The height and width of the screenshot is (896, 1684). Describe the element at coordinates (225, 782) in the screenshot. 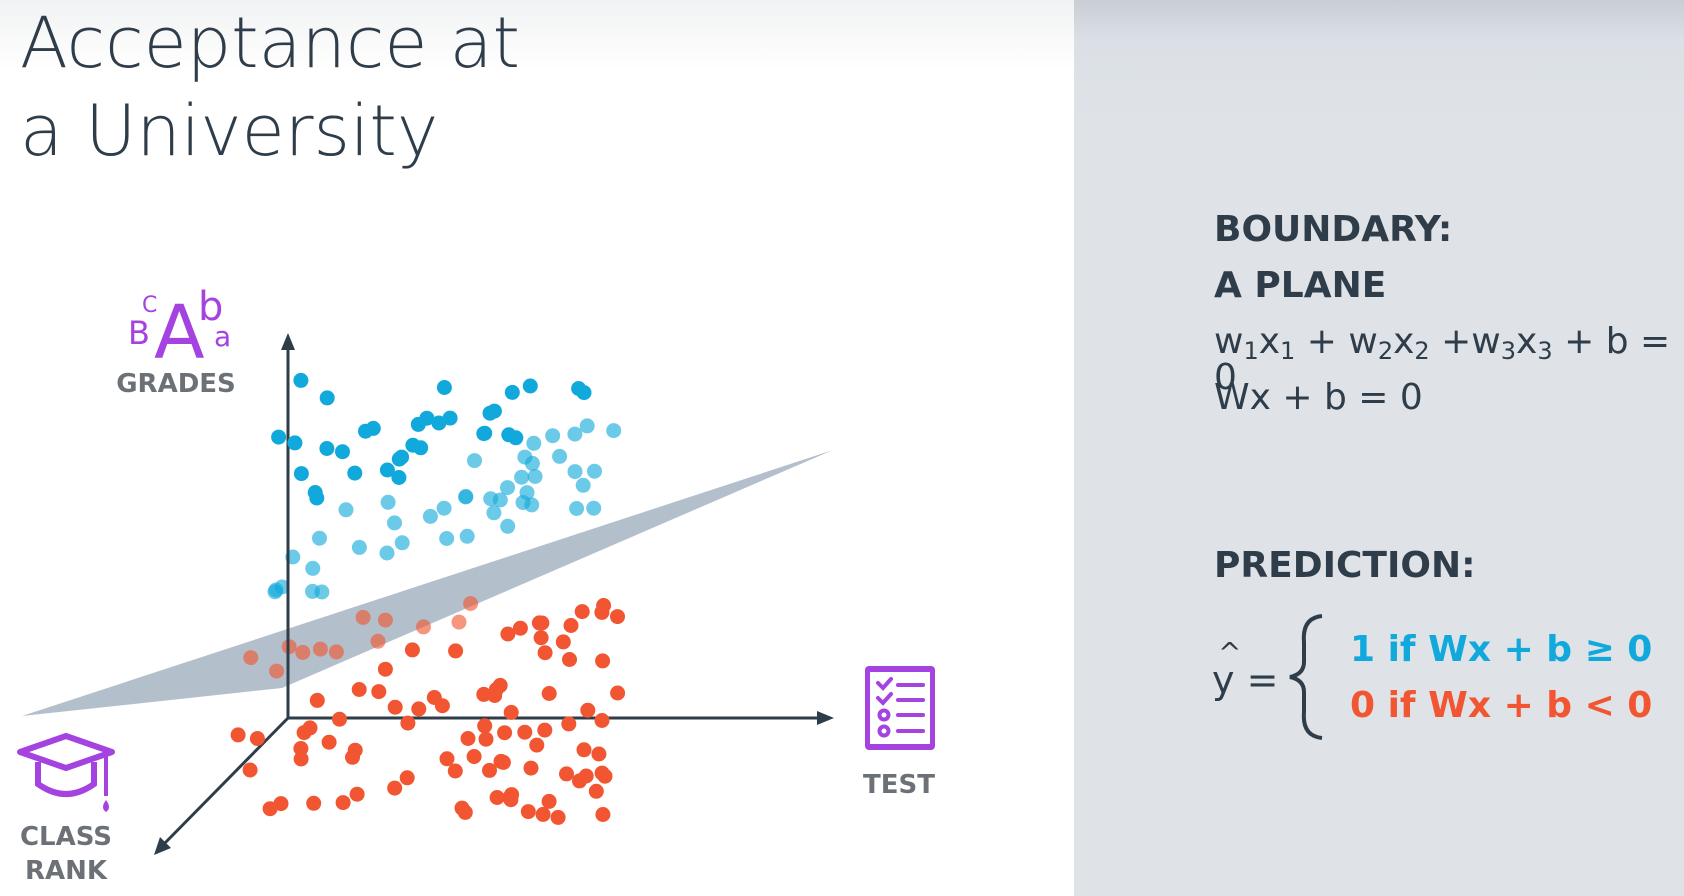

I see `depth-axis` at that location.